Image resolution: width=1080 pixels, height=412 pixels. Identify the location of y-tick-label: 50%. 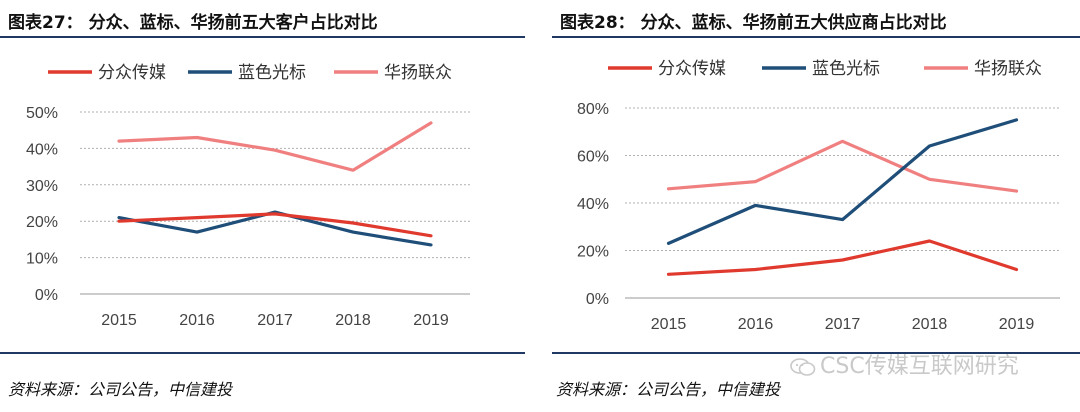
(42, 113).